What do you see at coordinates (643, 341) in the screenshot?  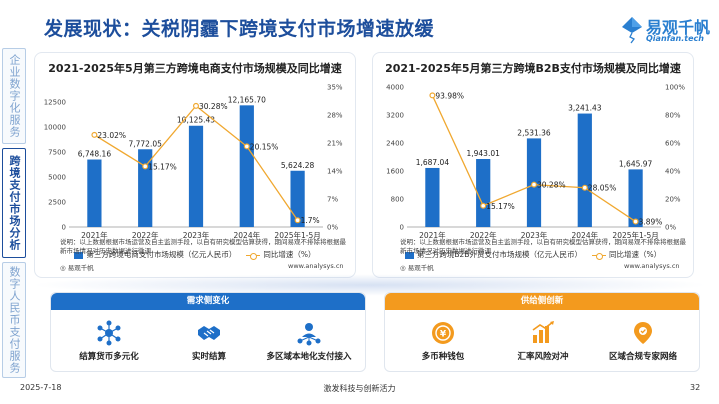 I see `supply-item: 区域合规专家网络` at bounding box center [643, 341].